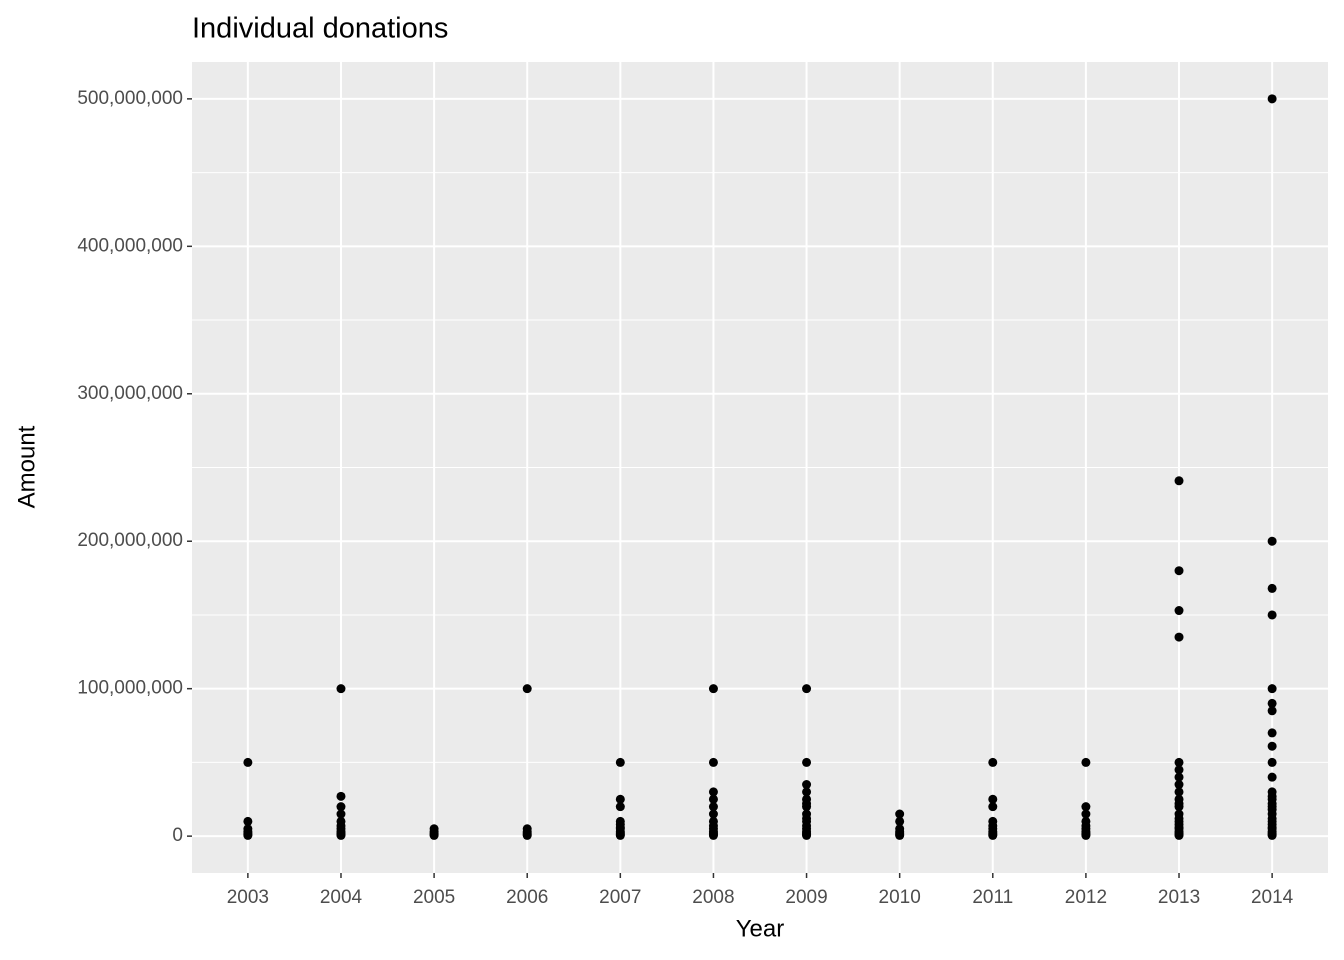 The height and width of the screenshot is (960, 1344). What do you see at coordinates (130, 540) in the screenshot?
I see `y-tick-label: 200,000,000` at bounding box center [130, 540].